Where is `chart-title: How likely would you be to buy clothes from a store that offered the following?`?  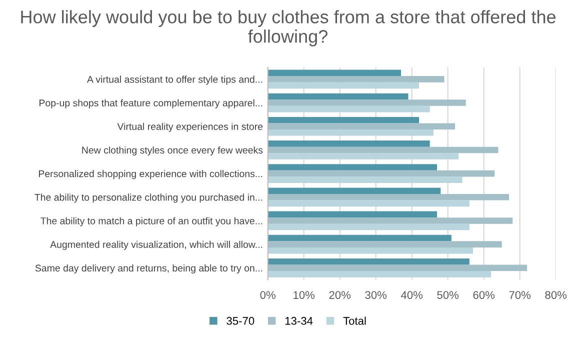
chart-title: How likely would you be to buy clothes from a store that offered the following? is located at coordinates (288, 28).